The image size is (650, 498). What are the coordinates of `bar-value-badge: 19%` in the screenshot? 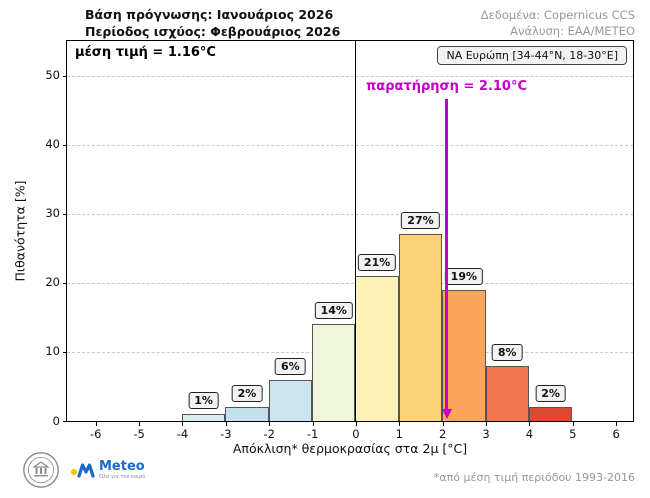 It's located at (464, 276).